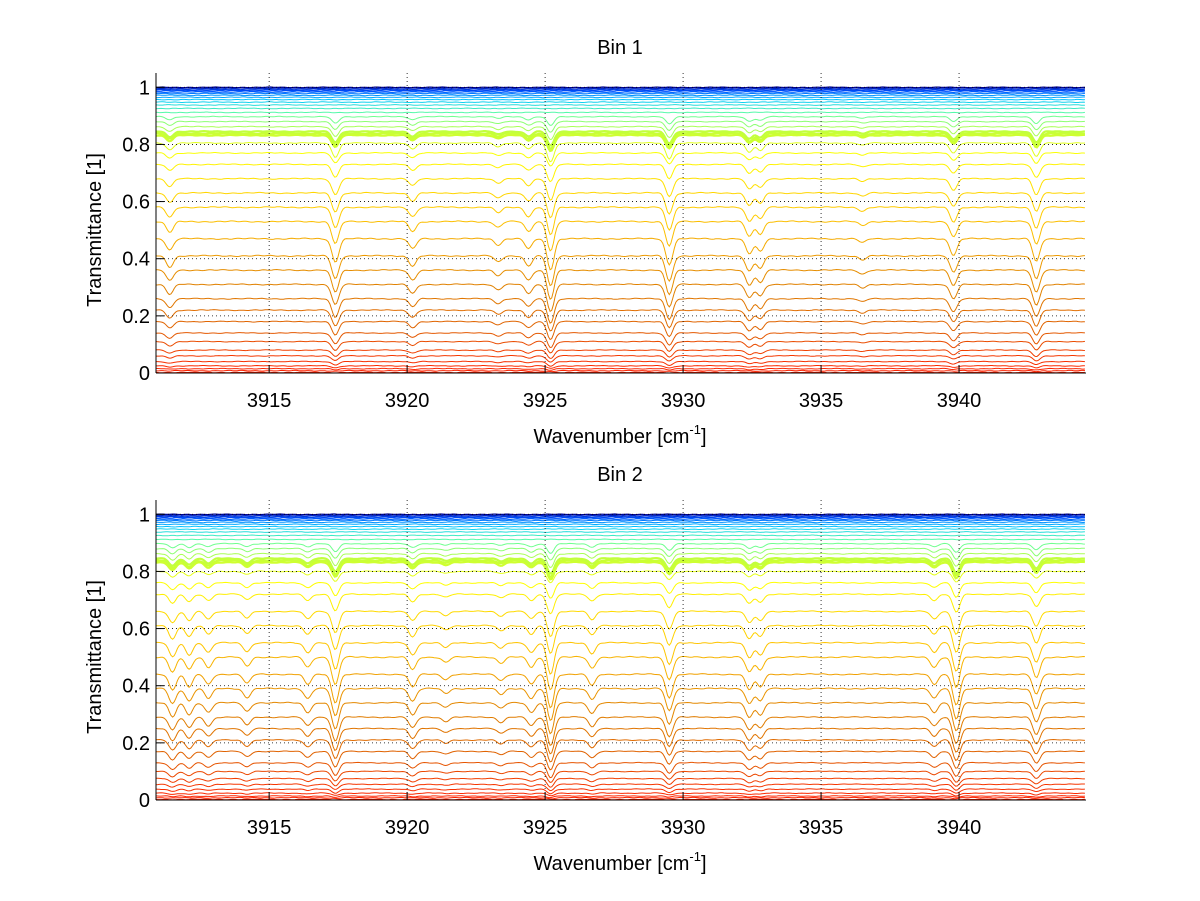 The image size is (1200, 901). I want to click on x-tick-label: 3915, so click(269, 828).